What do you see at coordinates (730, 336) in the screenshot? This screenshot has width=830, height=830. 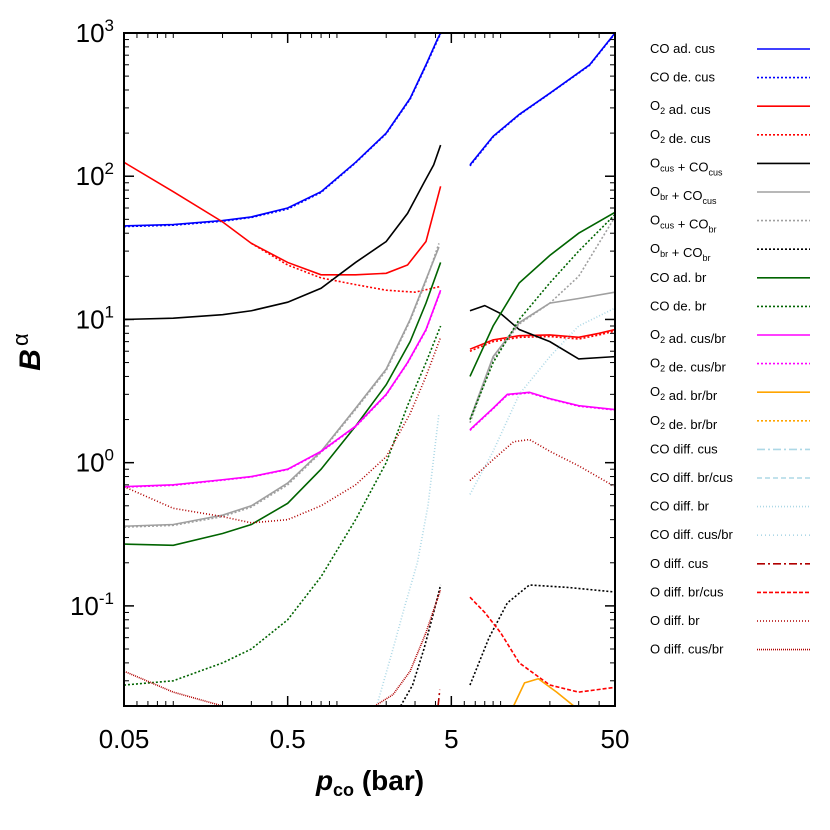 I see `legend-entry: O2 ad. cus/br` at bounding box center [730, 336].